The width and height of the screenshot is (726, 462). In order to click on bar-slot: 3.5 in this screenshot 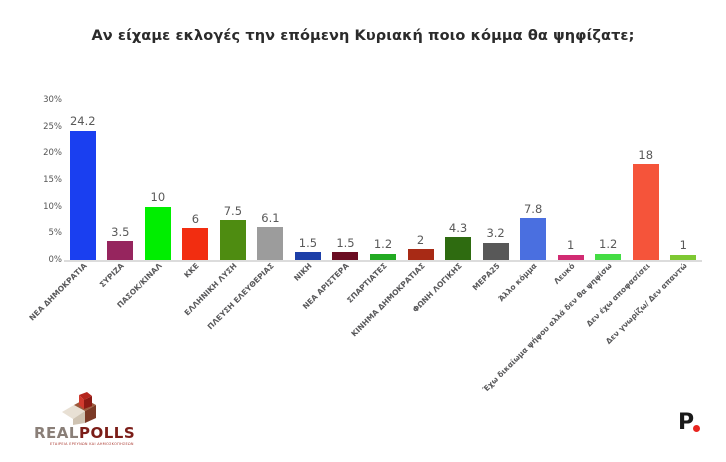, I will do `click(121, 180)`.